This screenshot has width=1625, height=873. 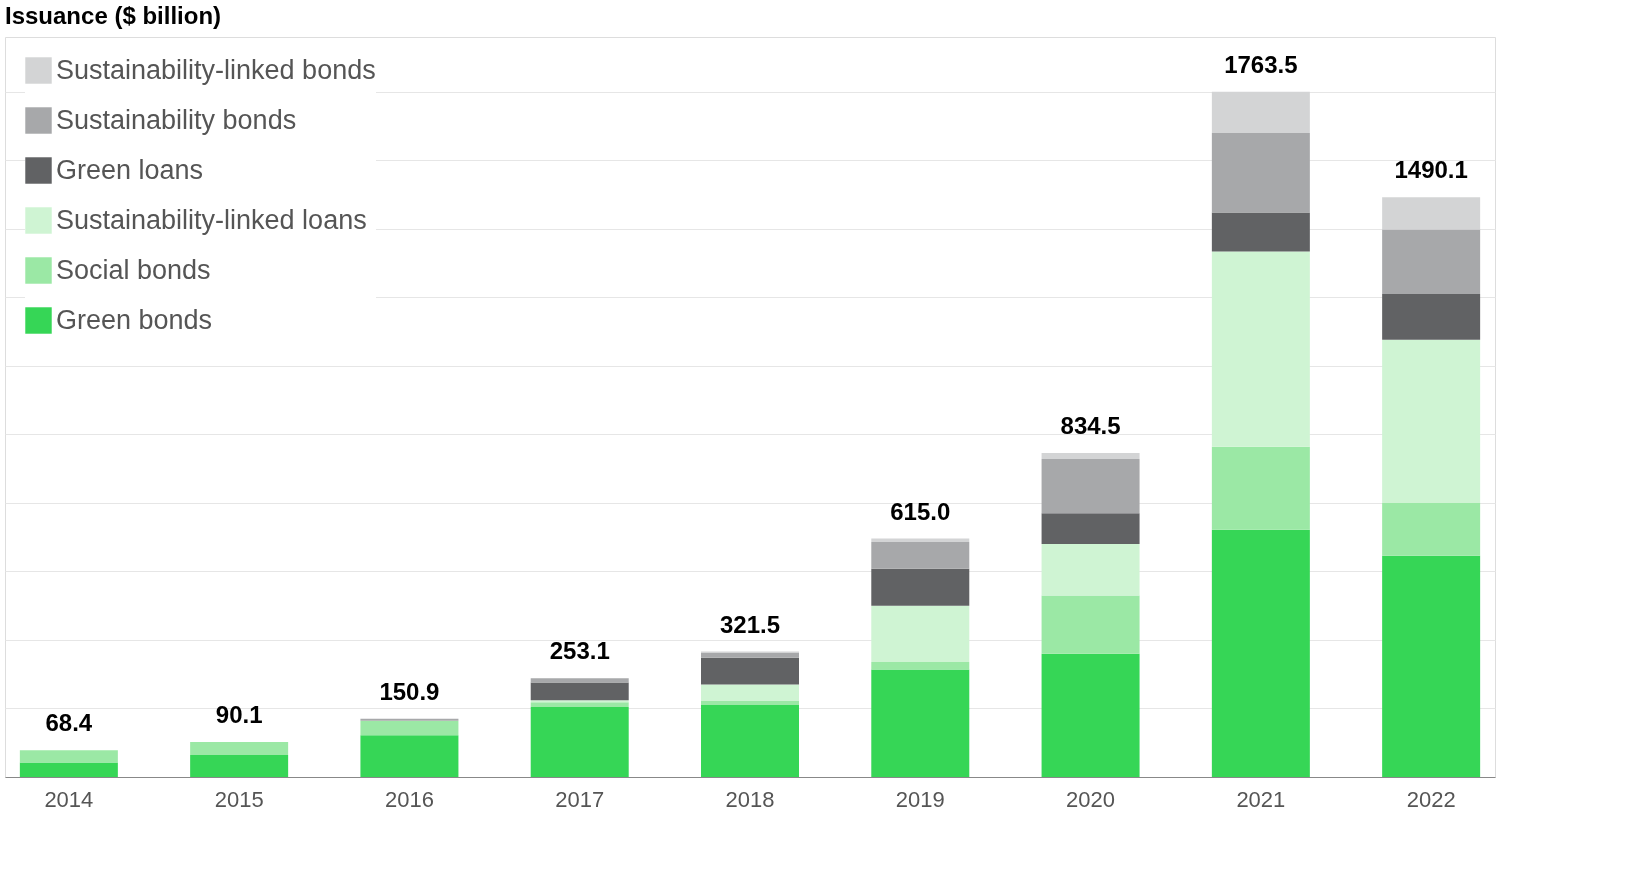 What do you see at coordinates (750, 799) in the screenshot?
I see `x-tick-label: 2018` at bounding box center [750, 799].